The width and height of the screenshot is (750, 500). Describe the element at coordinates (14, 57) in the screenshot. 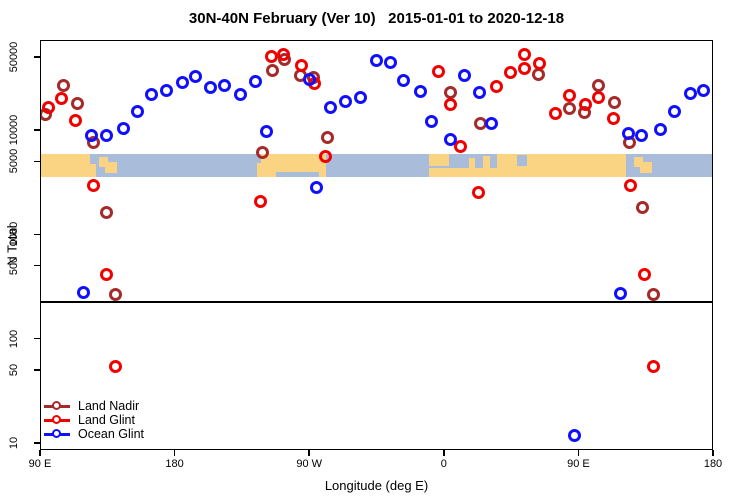

I see `y-axis-tick-label: 50000` at that location.